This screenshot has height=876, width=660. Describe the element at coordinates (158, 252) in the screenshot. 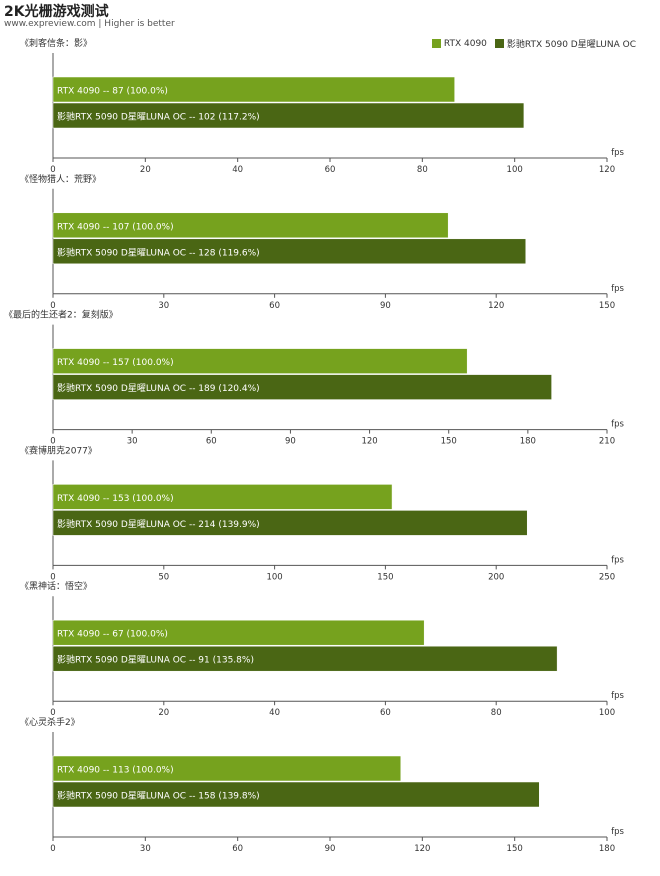

I see `bar-data-label: 影驰RTX 5090 D星曜LUNA OC -- 128 (119.6%)` at that location.